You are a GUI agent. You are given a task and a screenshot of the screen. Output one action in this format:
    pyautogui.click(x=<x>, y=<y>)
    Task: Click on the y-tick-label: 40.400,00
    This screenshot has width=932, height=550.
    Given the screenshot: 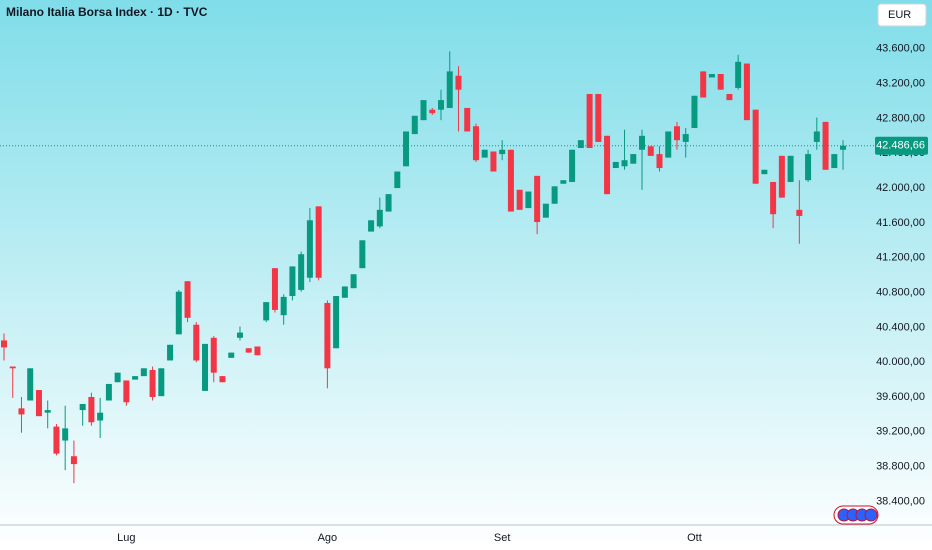 What is the action you would take?
    pyautogui.click(x=900, y=327)
    